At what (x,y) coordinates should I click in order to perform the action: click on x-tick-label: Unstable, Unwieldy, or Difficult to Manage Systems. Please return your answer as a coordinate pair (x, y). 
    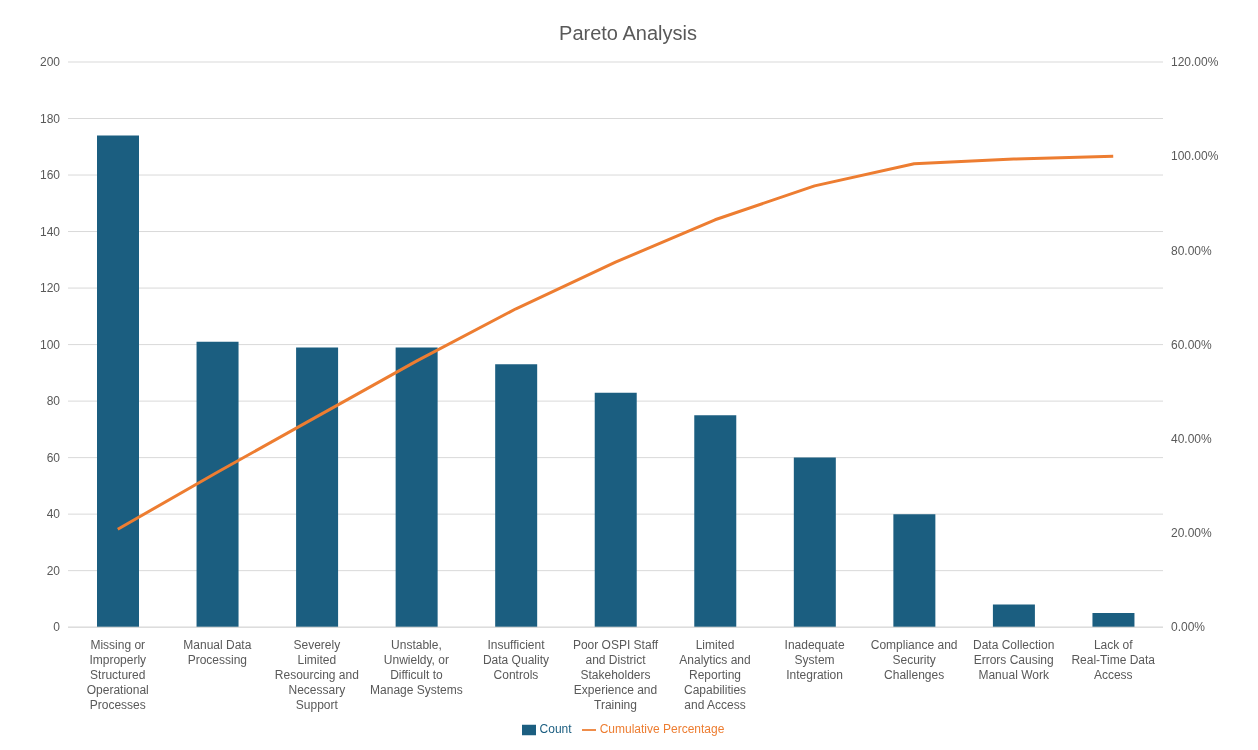
    Looking at the image, I should click on (416, 668).